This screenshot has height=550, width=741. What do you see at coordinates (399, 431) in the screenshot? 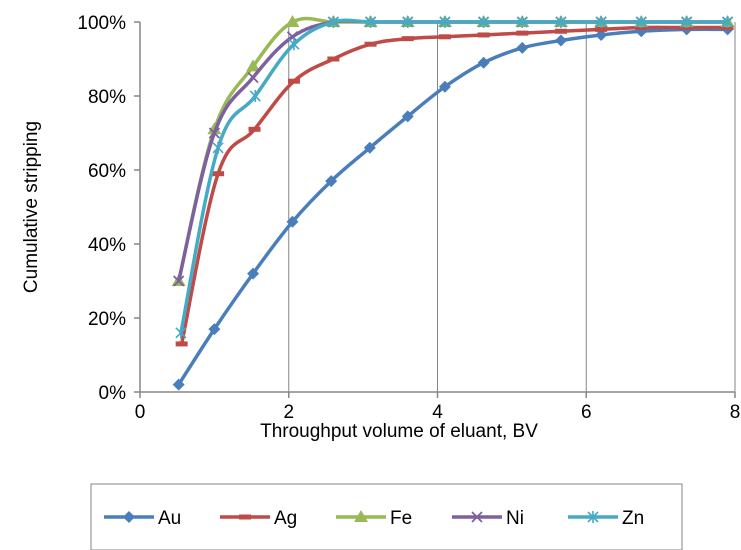
I see `x-axis-title: Throughput volume of eluant, BV` at bounding box center [399, 431].